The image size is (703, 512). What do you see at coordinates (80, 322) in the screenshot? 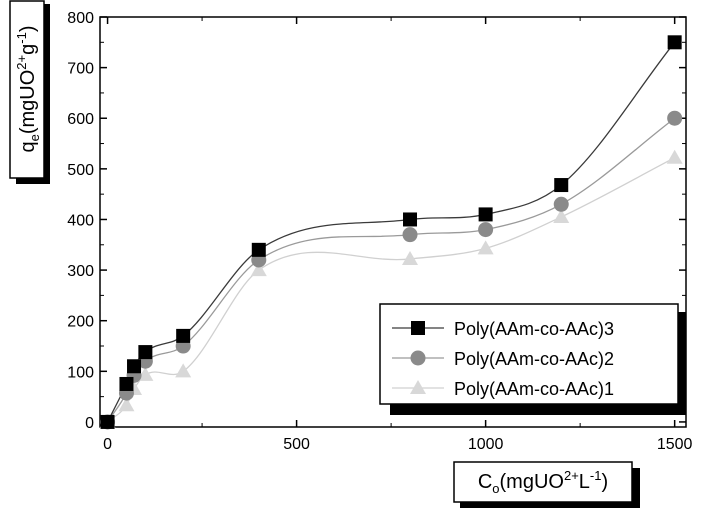
I see `y-tick-label: 200` at bounding box center [80, 322].